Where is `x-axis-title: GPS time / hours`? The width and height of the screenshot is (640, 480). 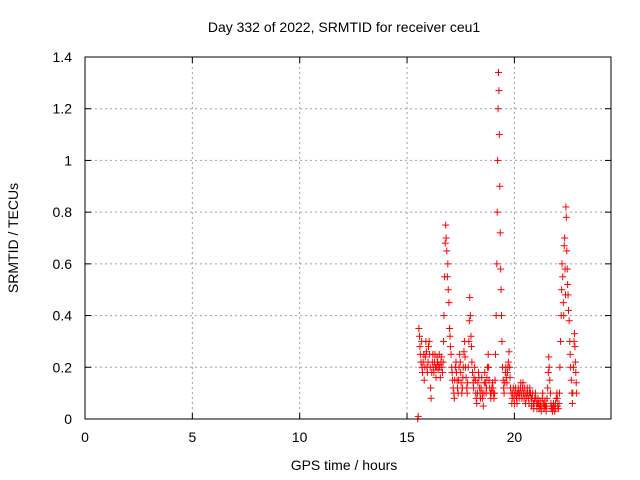 x-axis-title: GPS time / hours is located at coordinates (344, 465).